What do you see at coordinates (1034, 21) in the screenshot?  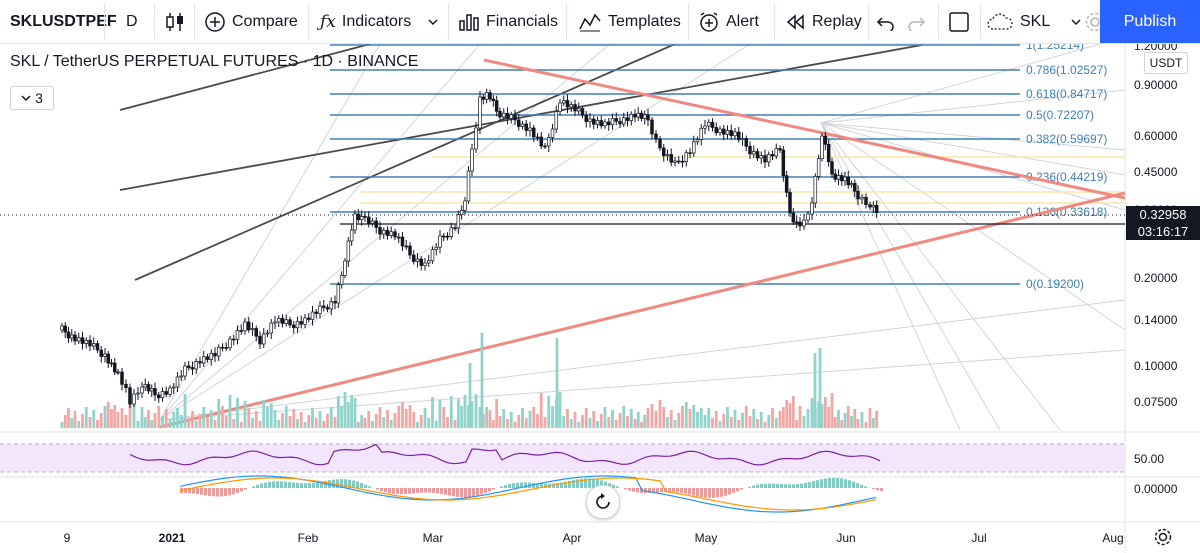 I see `layout-button: SKL` at bounding box center [1034, 21].